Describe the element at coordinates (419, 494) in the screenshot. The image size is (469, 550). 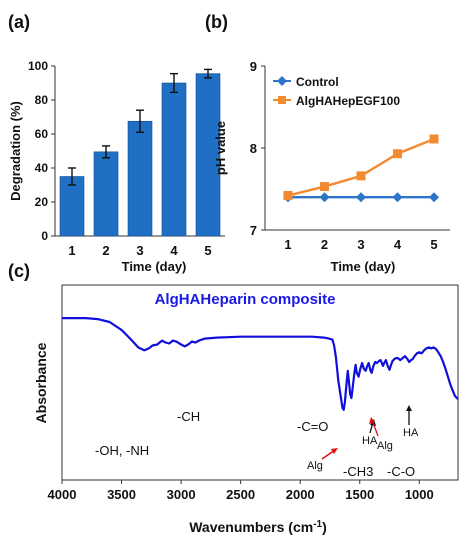
I see `panel-c-x-tick-label: 1000` at that location.